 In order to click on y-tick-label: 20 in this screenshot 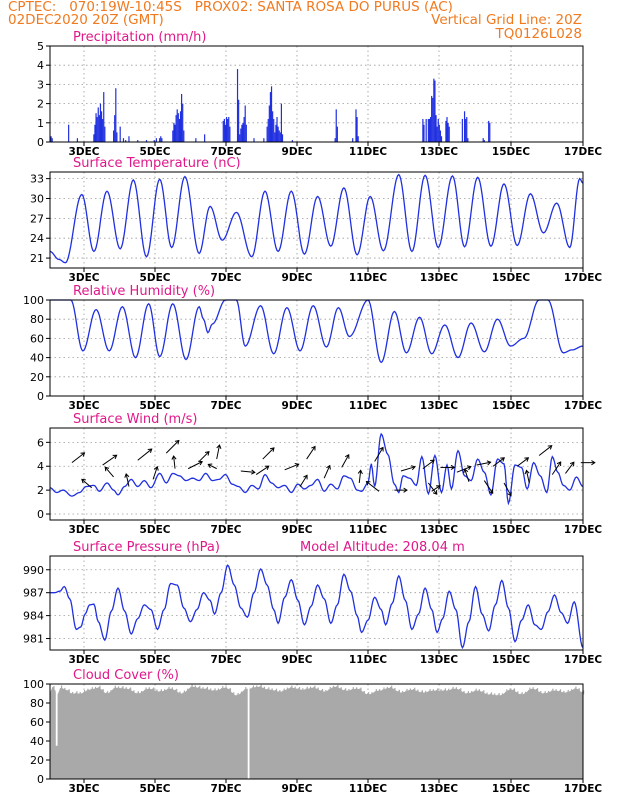, I will do `click(37, 760)`.